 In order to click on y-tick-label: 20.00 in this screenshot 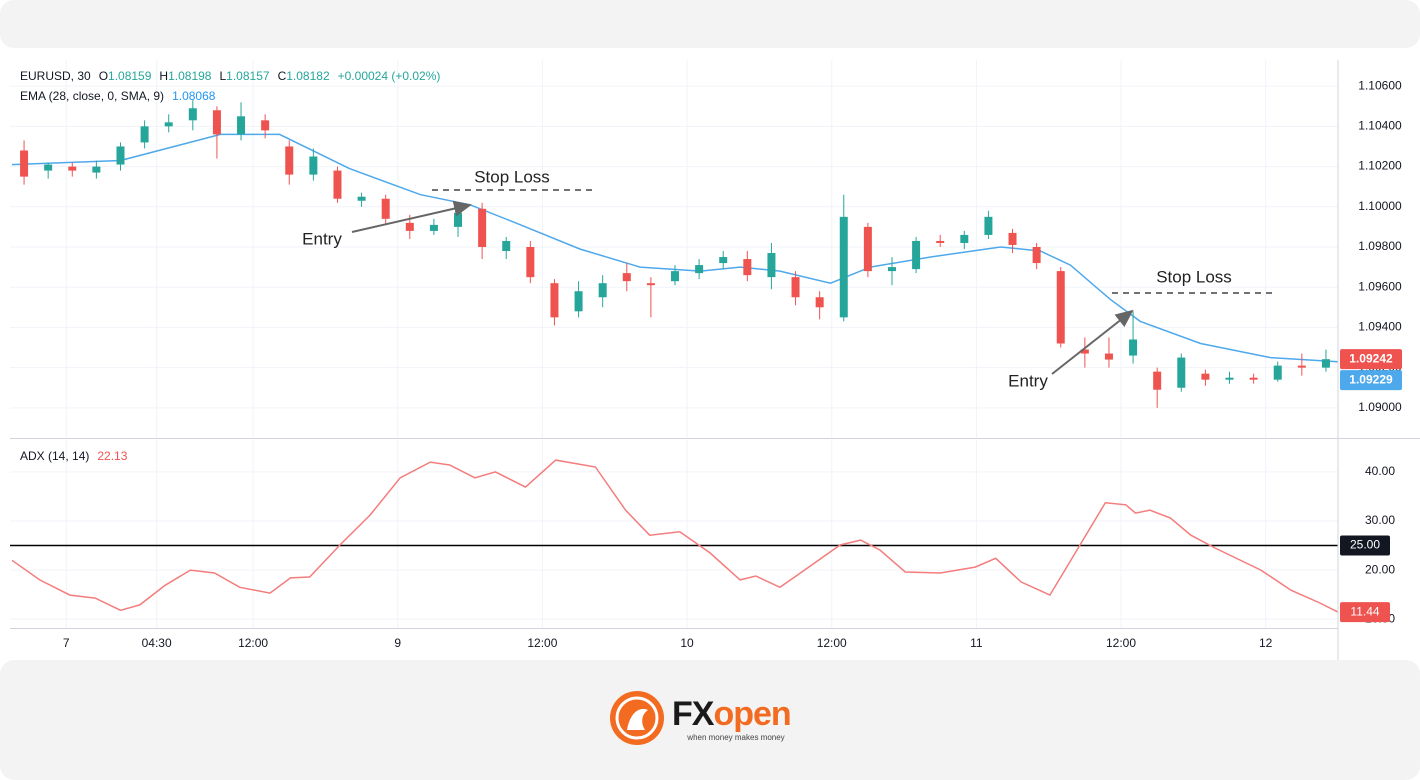, I will do `click(1380, 569)`.